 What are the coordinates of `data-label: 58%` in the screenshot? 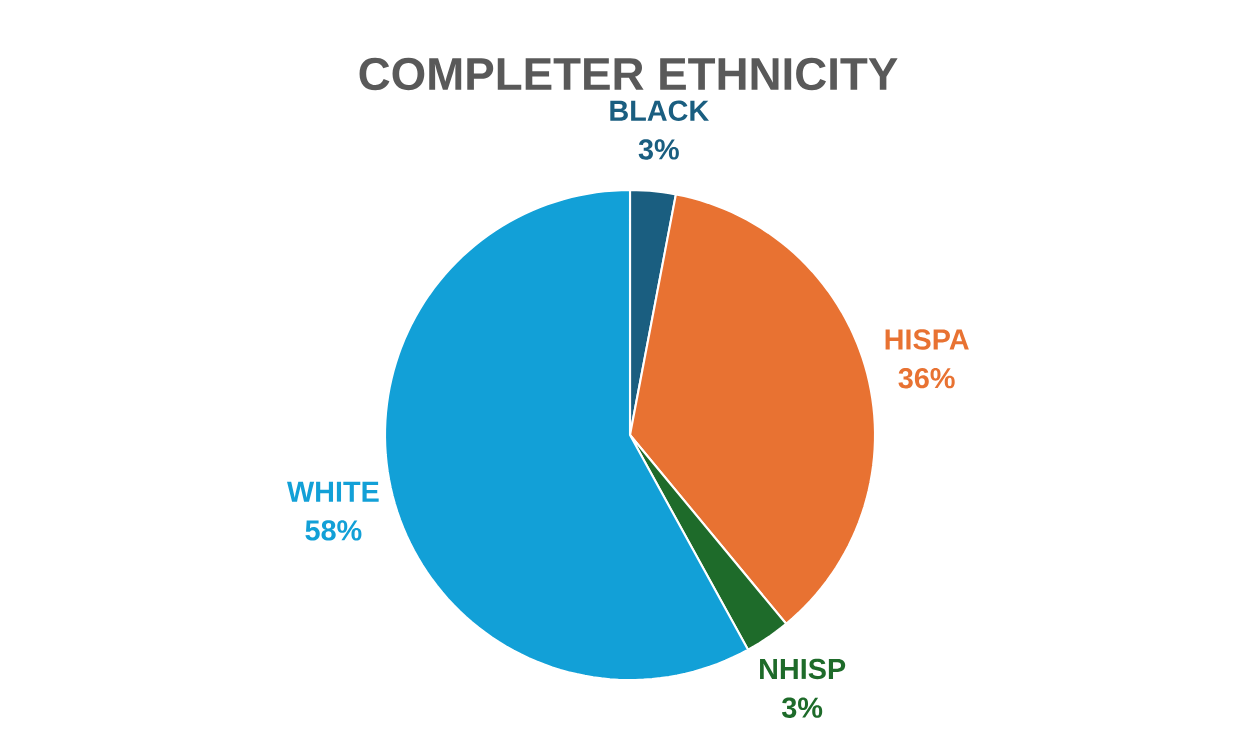 It's located at (333, 530).